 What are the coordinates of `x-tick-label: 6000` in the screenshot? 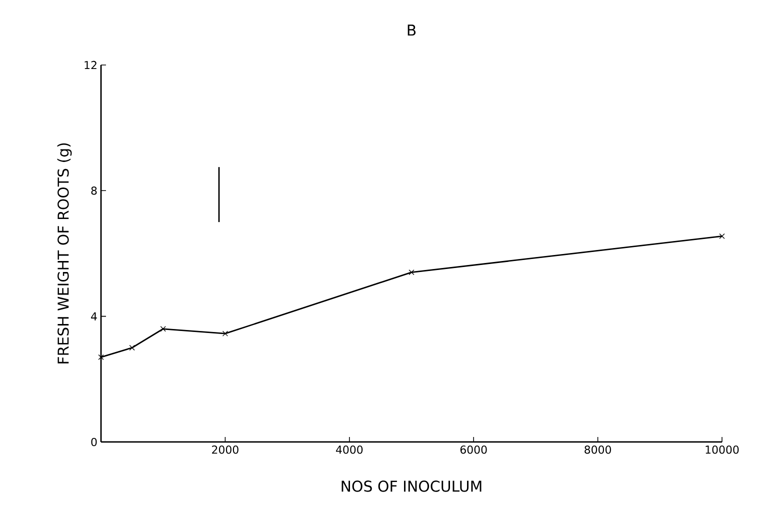 It's located at (473, 450).